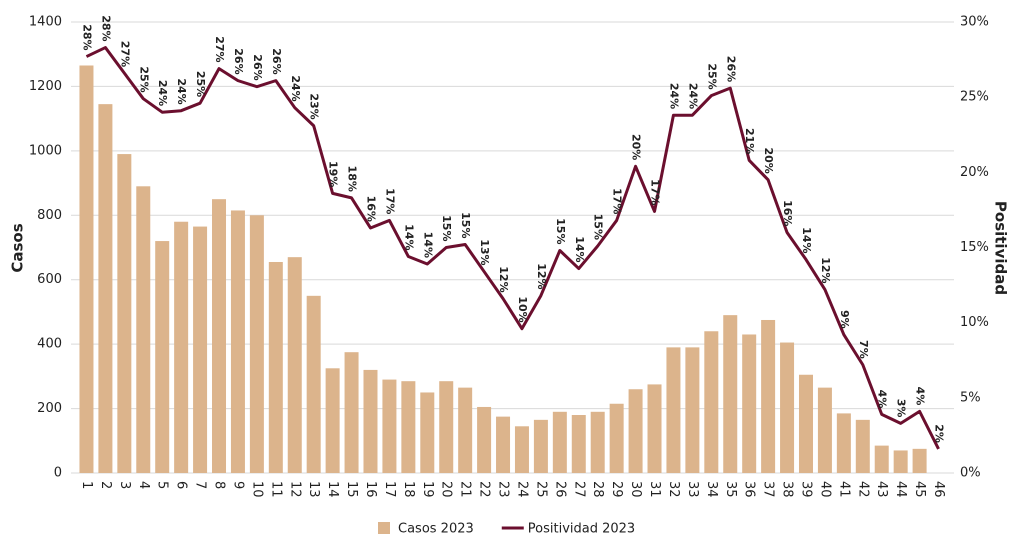  I want to click on y-tick-label: 800, so click(49, 215).